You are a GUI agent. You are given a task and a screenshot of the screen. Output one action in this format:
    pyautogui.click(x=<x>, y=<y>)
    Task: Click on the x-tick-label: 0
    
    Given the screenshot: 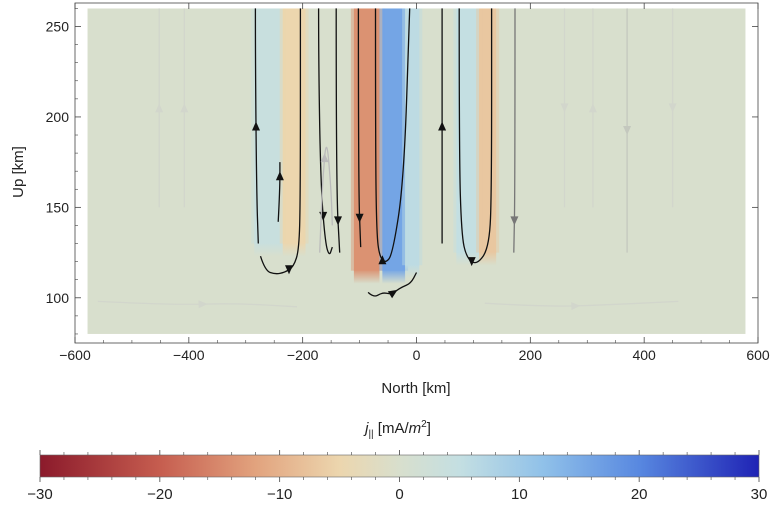 What is the action you would take?
    pyautogui.click(x=417, y=355)
    